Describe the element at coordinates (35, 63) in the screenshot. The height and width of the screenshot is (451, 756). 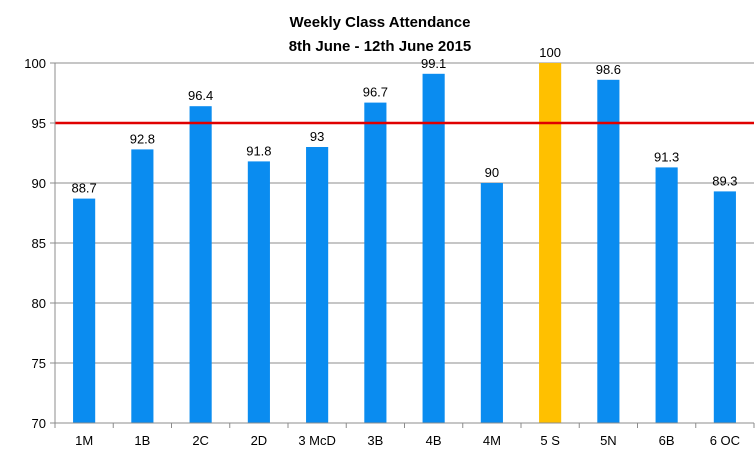
I see `y-tick-label: 100` at that location.